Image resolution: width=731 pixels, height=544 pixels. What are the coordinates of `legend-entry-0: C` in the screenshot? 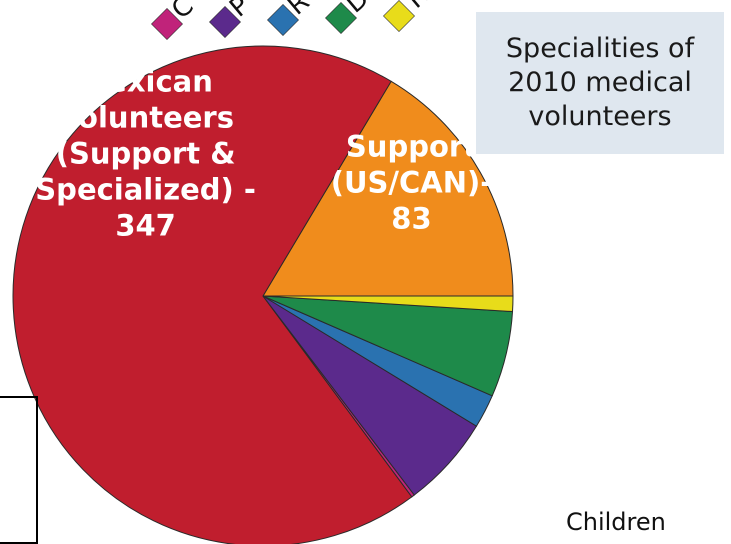 It's located at (175, 20).